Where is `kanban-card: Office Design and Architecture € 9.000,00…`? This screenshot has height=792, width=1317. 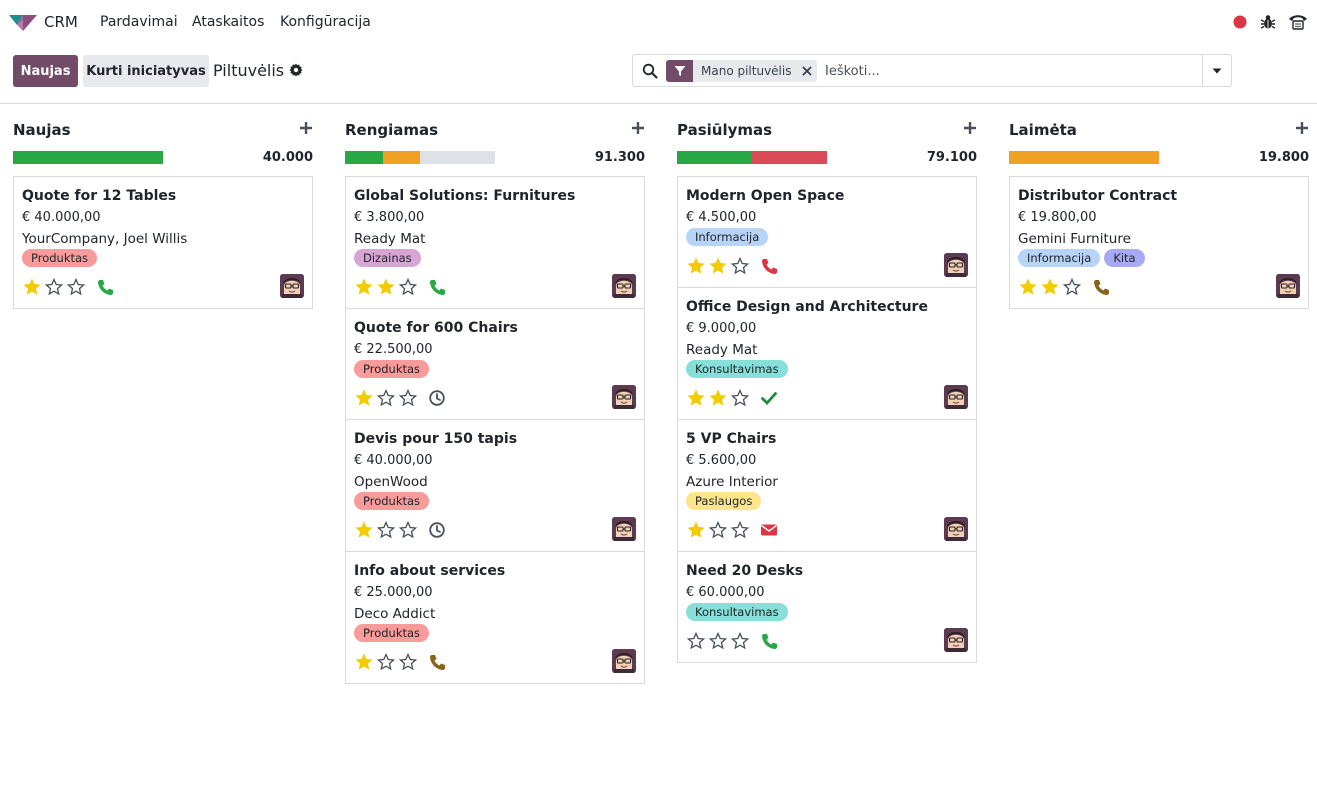 kanban-card: Office Design and Architecture € 9.000,00… is located at coordinates (827, 354).